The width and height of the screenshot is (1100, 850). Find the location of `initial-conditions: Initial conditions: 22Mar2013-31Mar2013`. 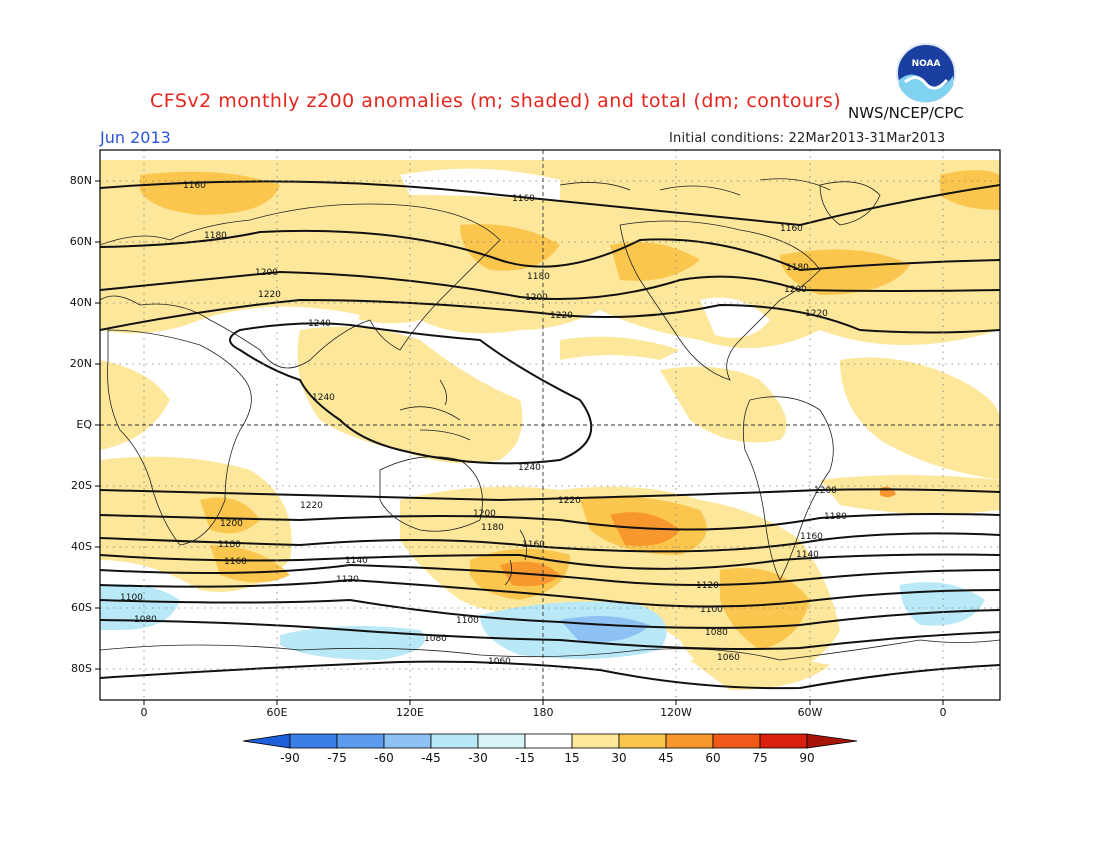

initial-conditions: Initial conditions: 22Mar2013-31Mar2013 is located at coordinates (807, 138).